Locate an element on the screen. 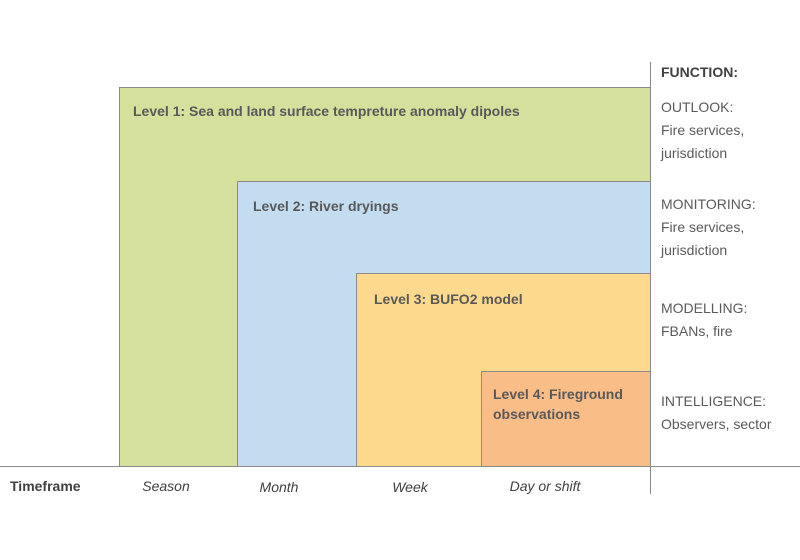 The image size is (800, 560). function-intelligence-title: INTELLIGENCE: is located at coordinates (714, 401).